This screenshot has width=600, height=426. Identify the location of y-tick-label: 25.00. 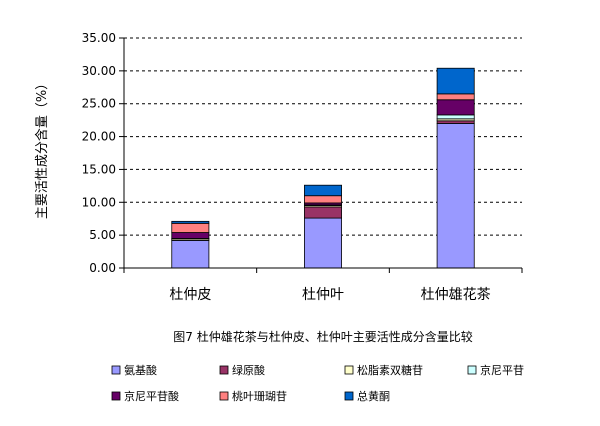
(99, 104).